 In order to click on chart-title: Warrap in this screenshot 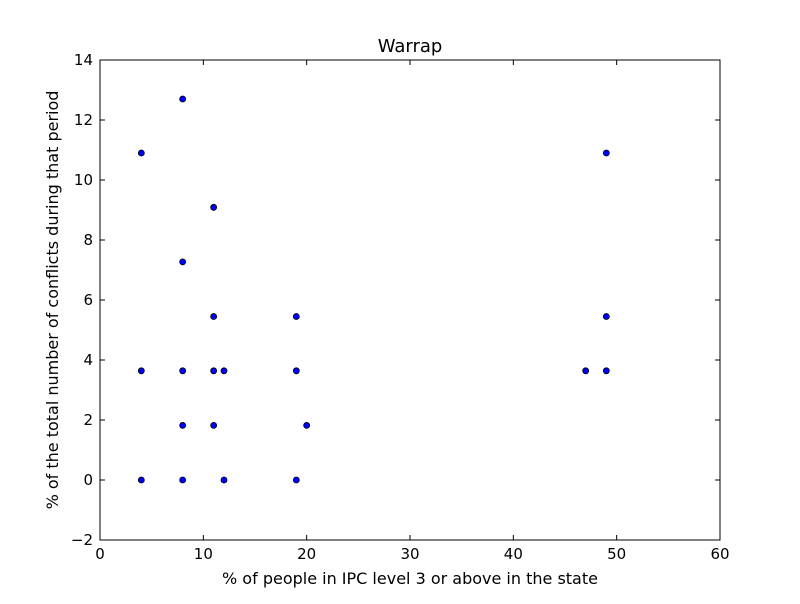, I will do `click(410, 46)`.